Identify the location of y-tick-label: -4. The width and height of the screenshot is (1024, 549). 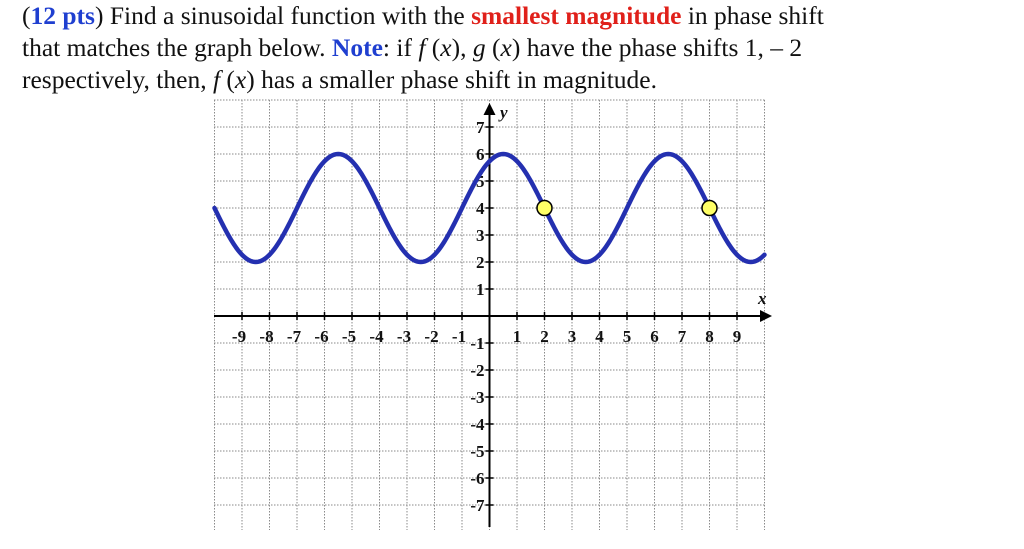
(477, 424).